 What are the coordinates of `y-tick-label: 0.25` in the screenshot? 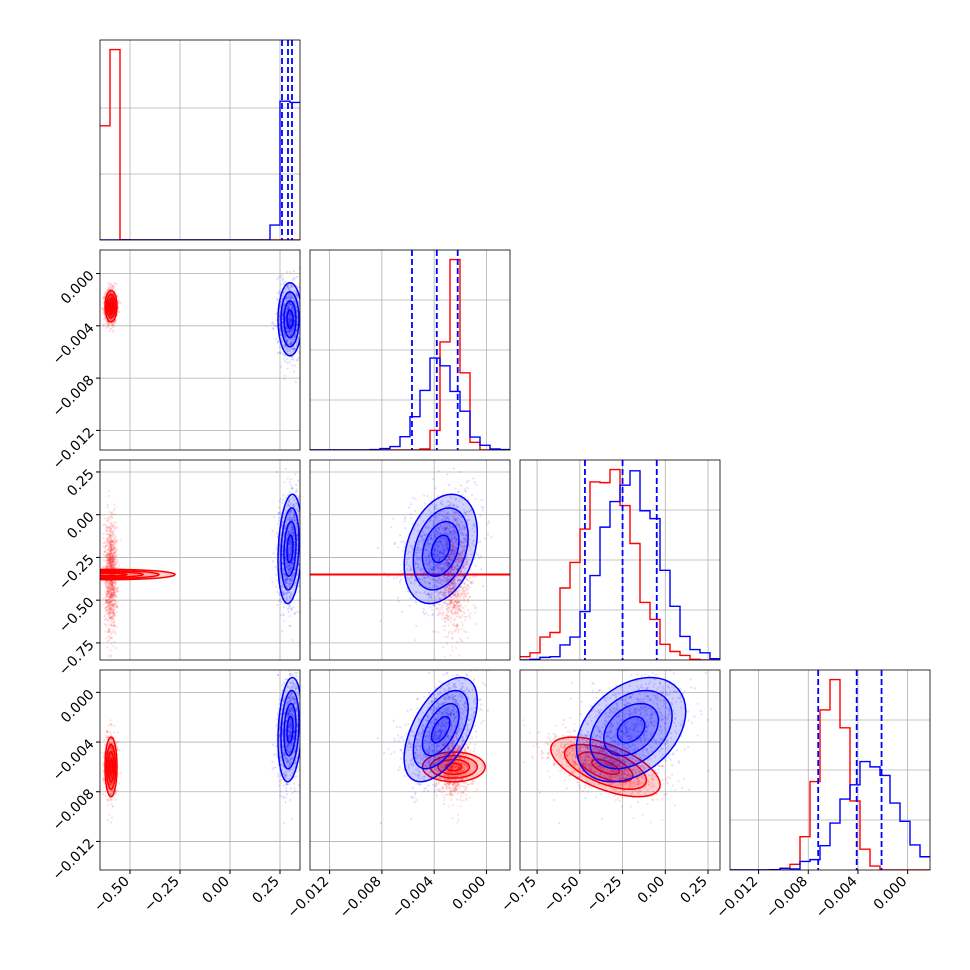 It's located at (80, 482).